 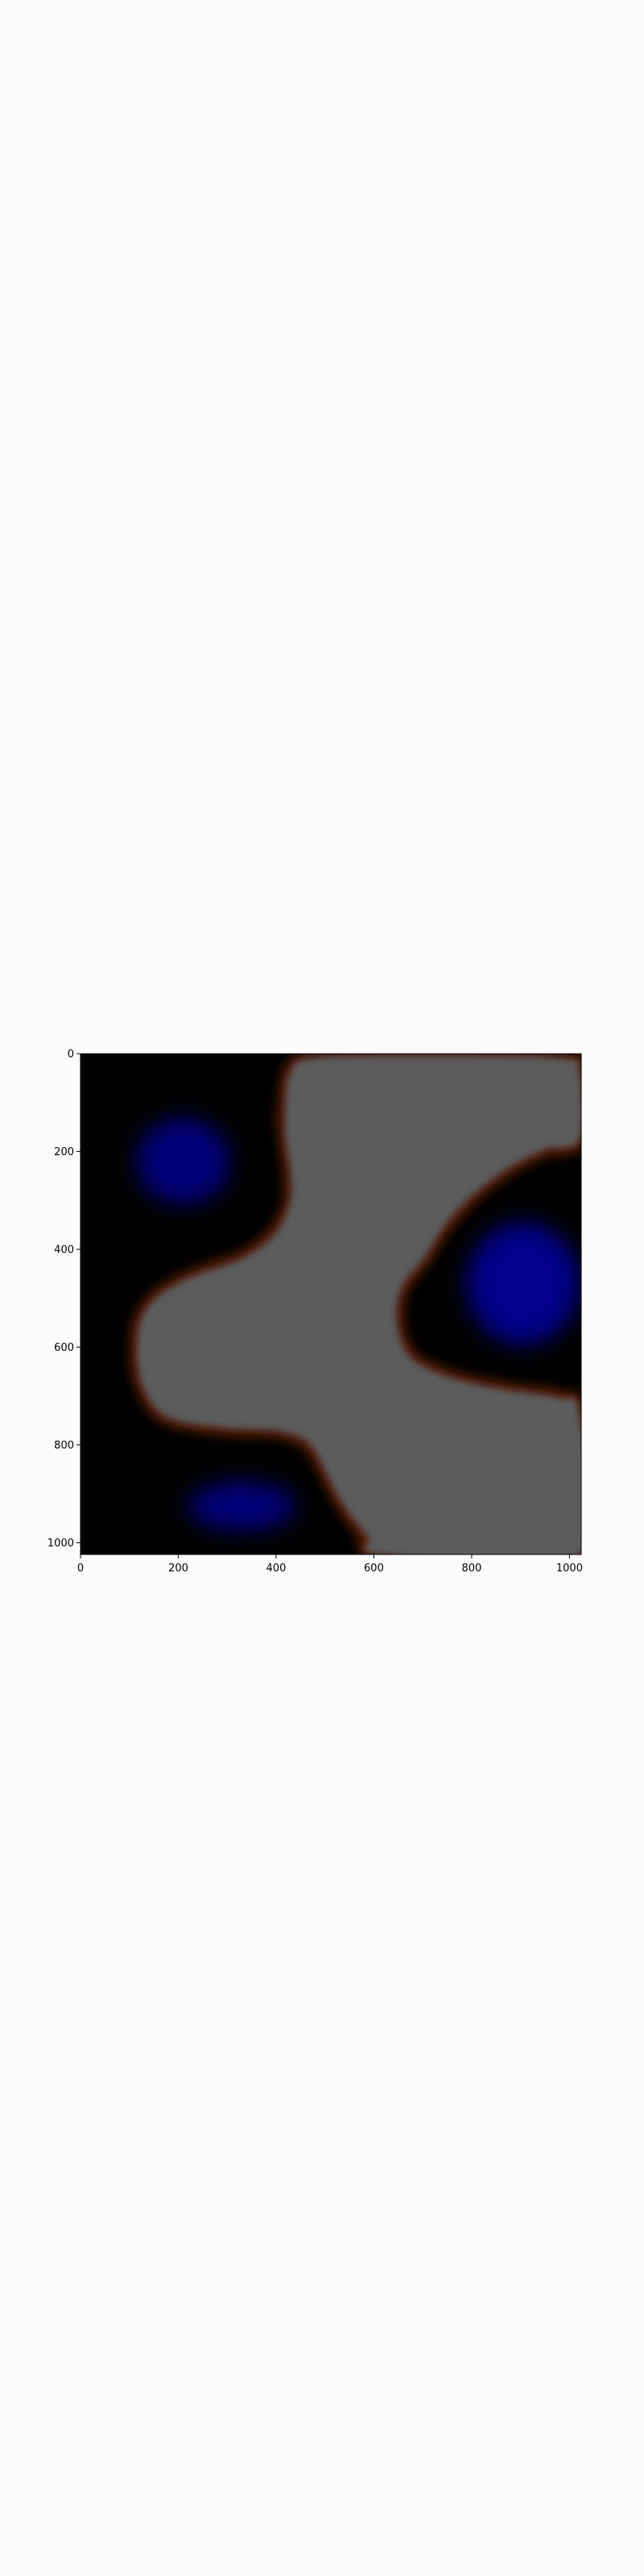 What do you see at coordinates (64, 1250) in the screenshot?
I see `y-tick-label: 400` at bounding box center [64, 1250].